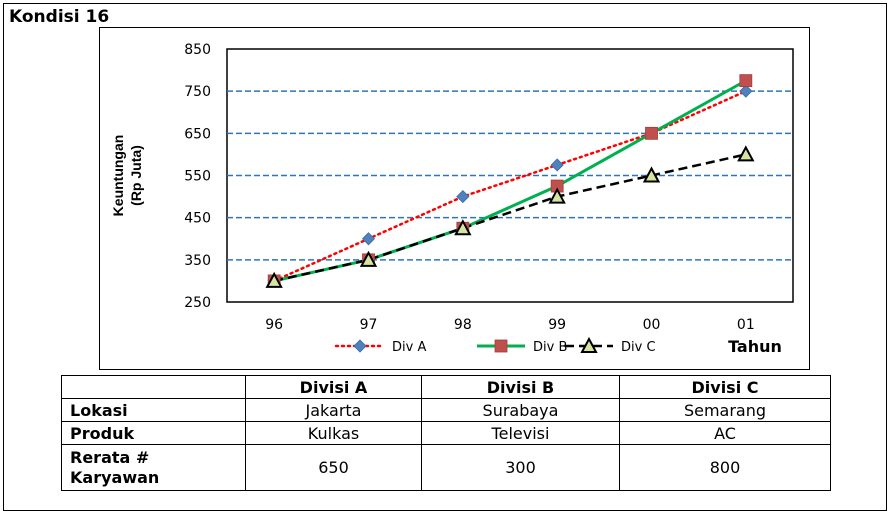  What do you see at coordinates (197, 303) in the screenshot?
I see `y-tick-label: 250` at bounding box center [197, 303].